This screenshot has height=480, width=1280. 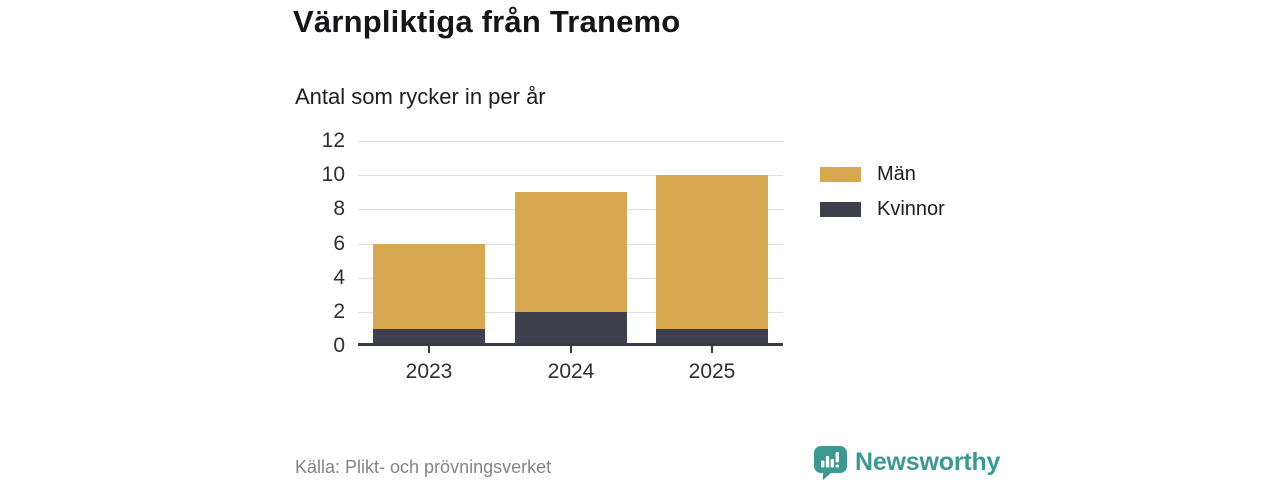 I want to click on y-axis-tick-label: 12, so click(x=333, y=140).